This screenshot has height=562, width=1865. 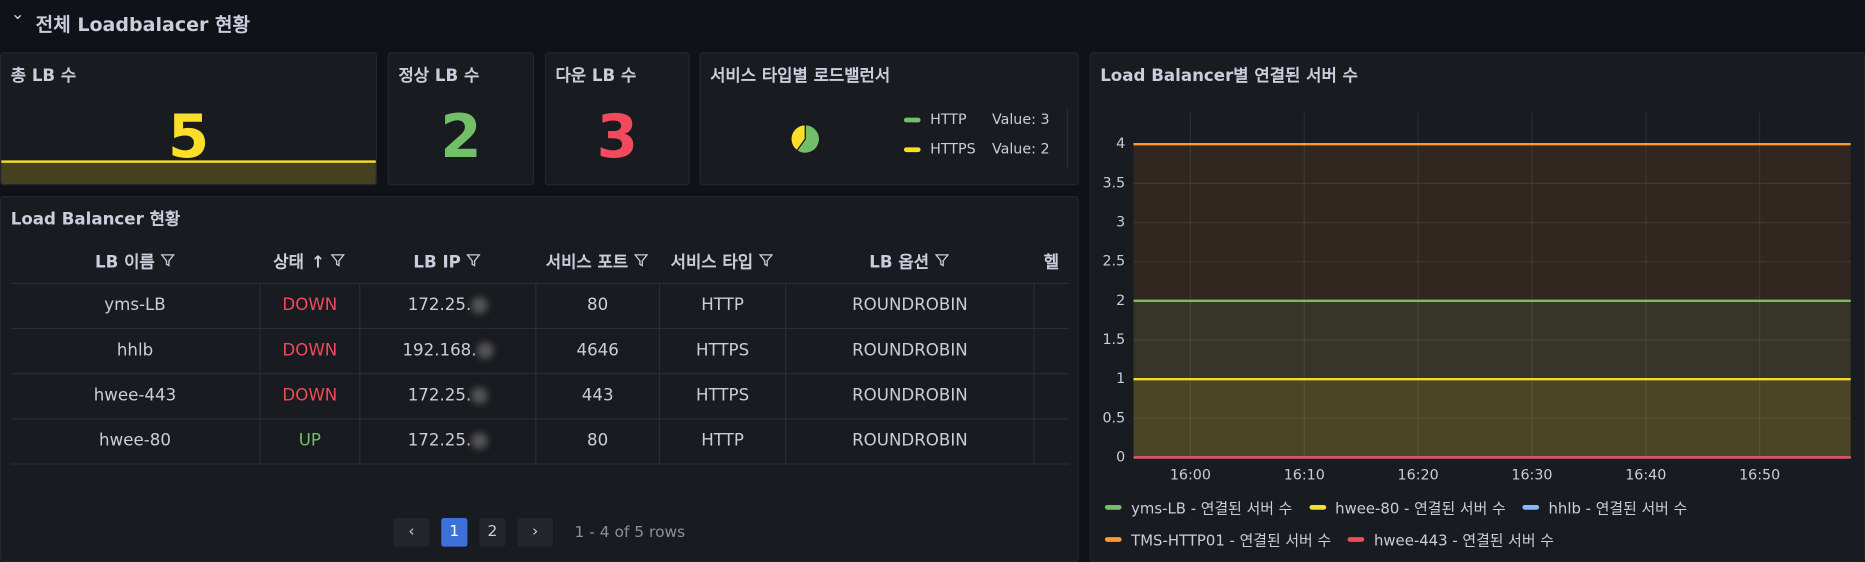 I want to click on column-title: LB 이름, so click(x=125, y=263).